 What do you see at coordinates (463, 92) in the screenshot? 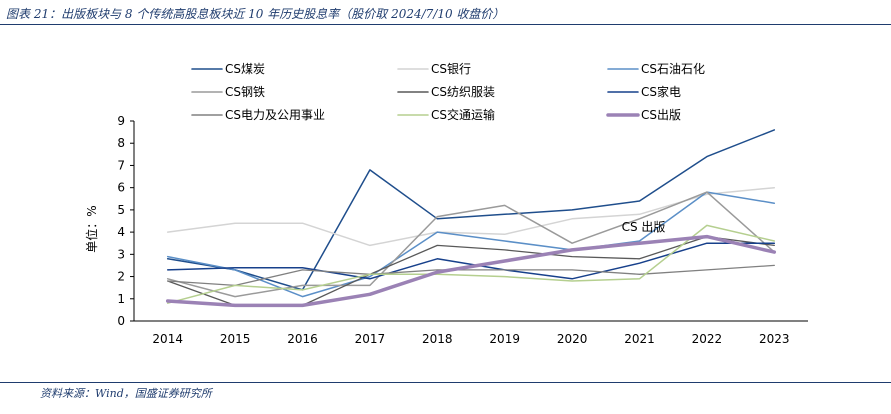
I see `legend-label: CS纺织服装` at bounding box center [463, 92].